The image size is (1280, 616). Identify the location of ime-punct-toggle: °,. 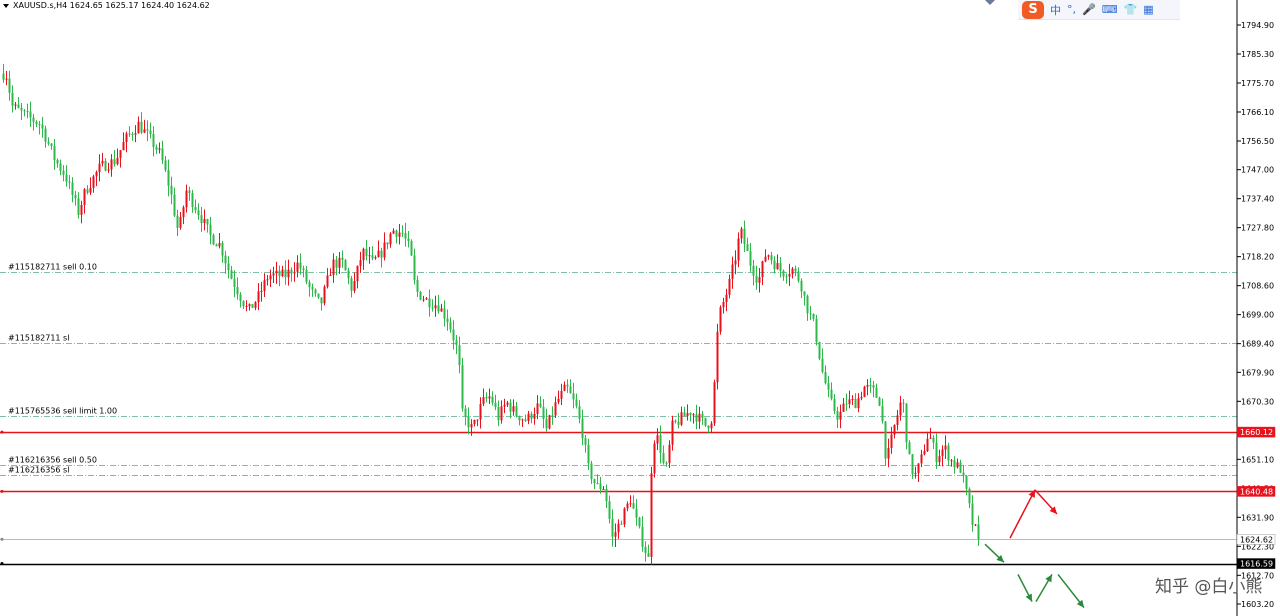
(1071, 9).